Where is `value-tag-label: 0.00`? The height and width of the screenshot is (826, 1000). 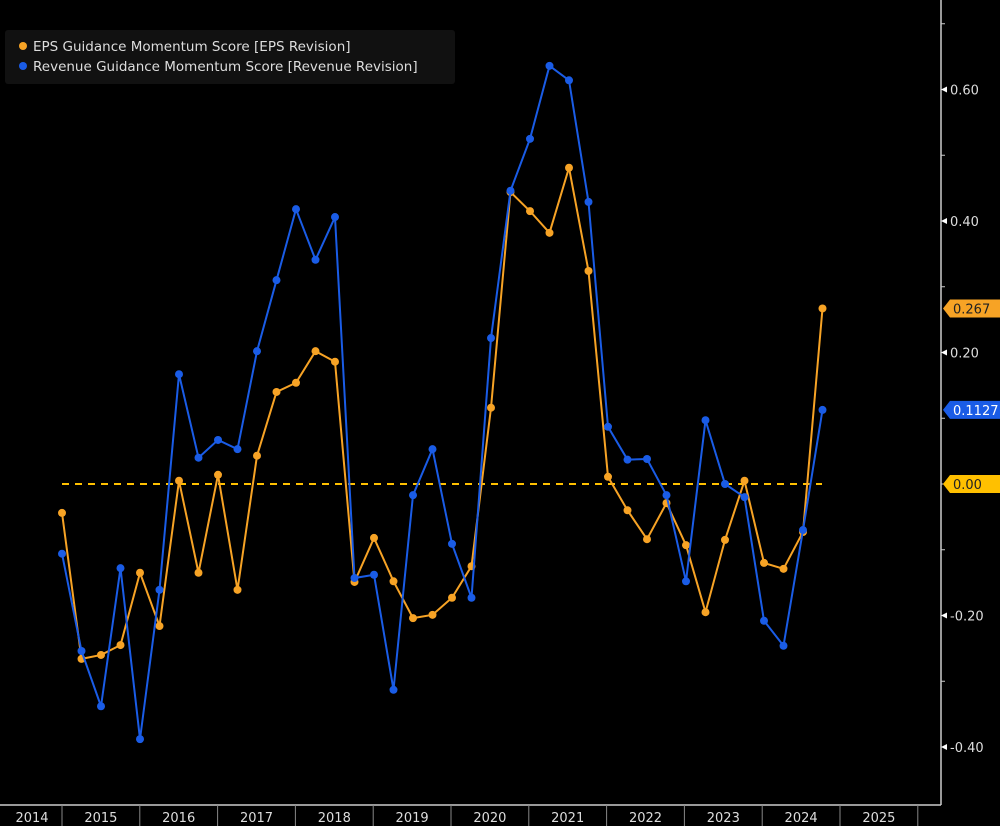
value-tag-label: 0.00 is located at coordinates (967, 485).